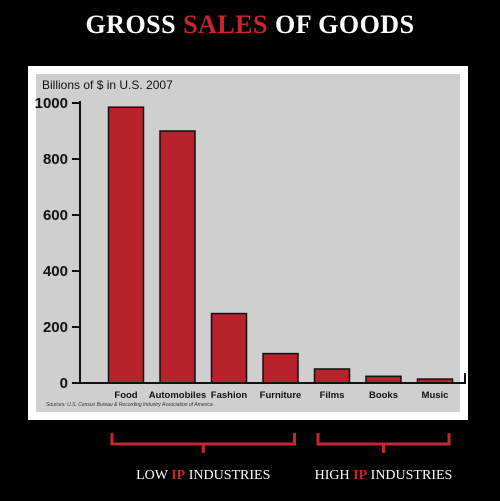  I want to click on high-ip-label-post: INDUSTRIES, so click(410, 475).